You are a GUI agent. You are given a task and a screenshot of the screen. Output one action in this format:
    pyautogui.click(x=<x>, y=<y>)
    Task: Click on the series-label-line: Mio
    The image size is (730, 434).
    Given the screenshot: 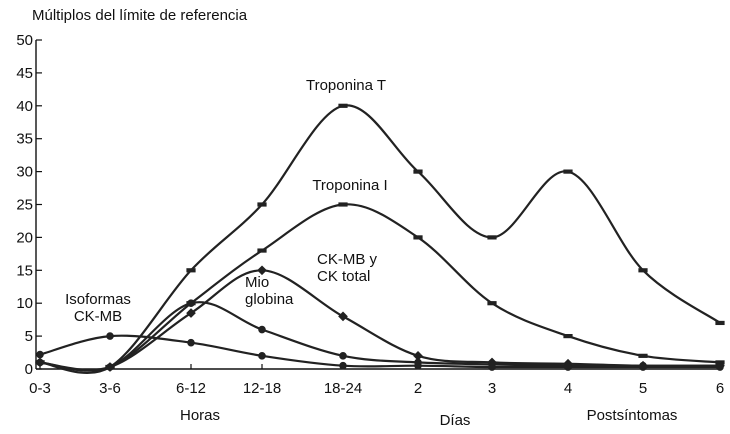 What is the action you would take?
    pyautogui.click(x=257, y=282)
    